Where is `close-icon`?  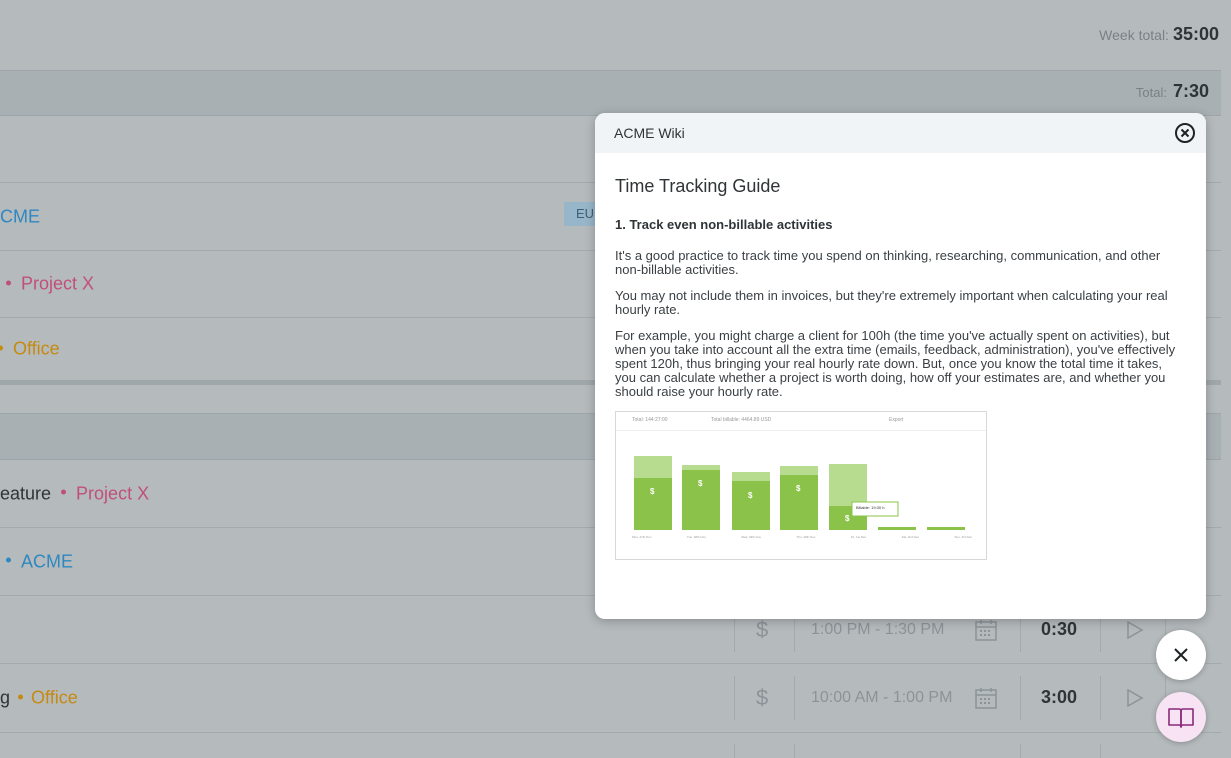
close-icon is located at coordinates (1181, 655).